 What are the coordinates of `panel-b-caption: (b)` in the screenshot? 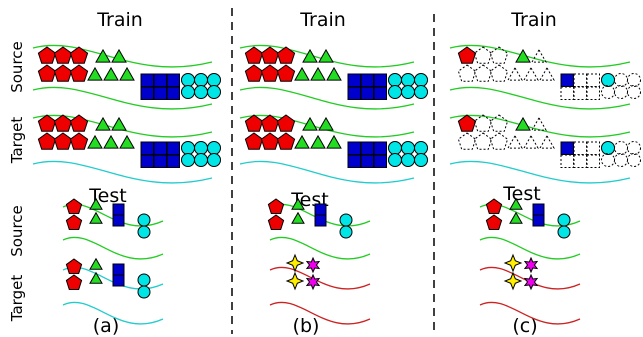 It's located at (306, 326).